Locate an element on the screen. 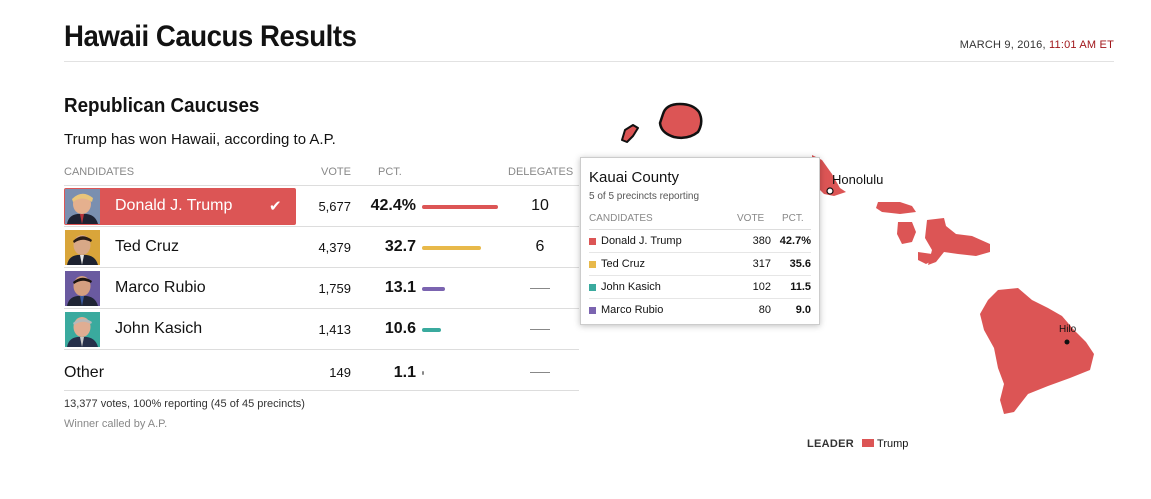  tooltip-vote: 317 is located at coordinates (761, 264).